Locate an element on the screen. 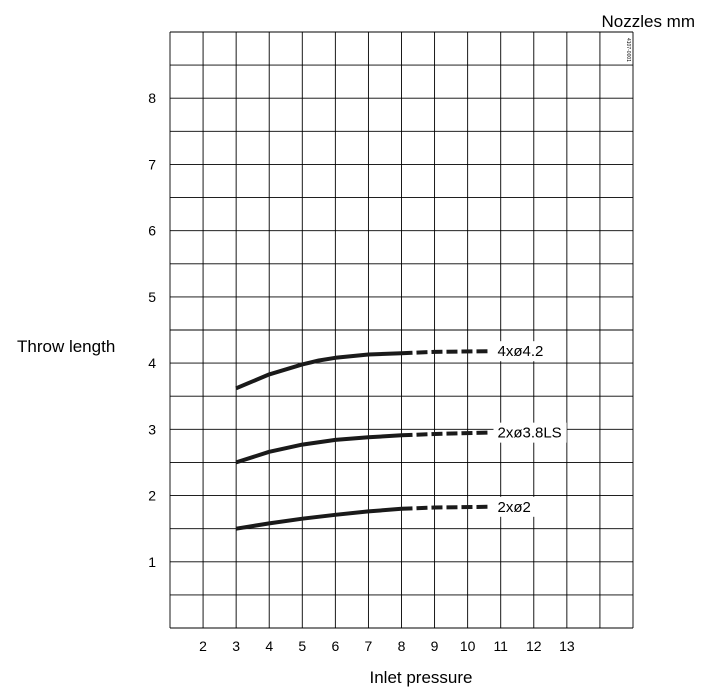 Image resolution: width=715 pixels, height=691 pixels. series: 2xø2 is located at coordinates (385, 513).